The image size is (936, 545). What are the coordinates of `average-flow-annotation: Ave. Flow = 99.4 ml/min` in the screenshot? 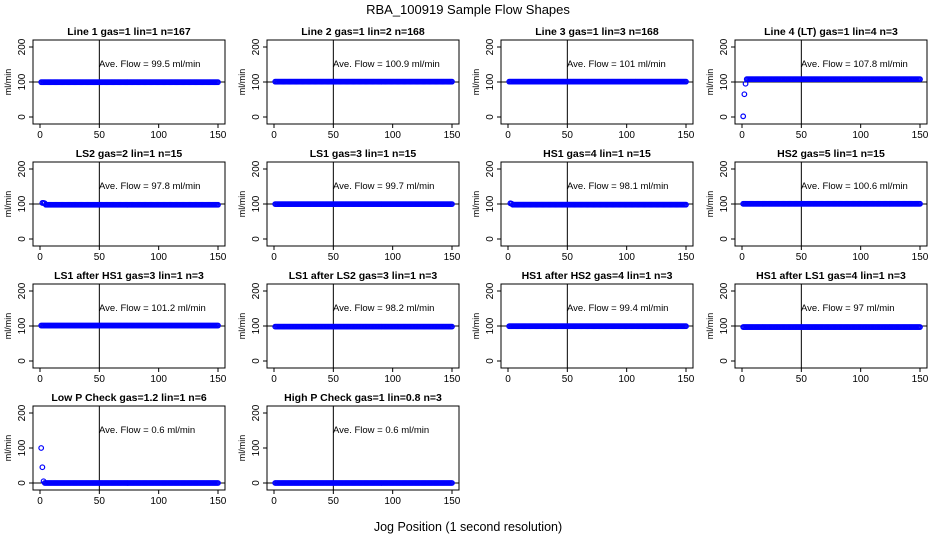 It's located at (617, 308).